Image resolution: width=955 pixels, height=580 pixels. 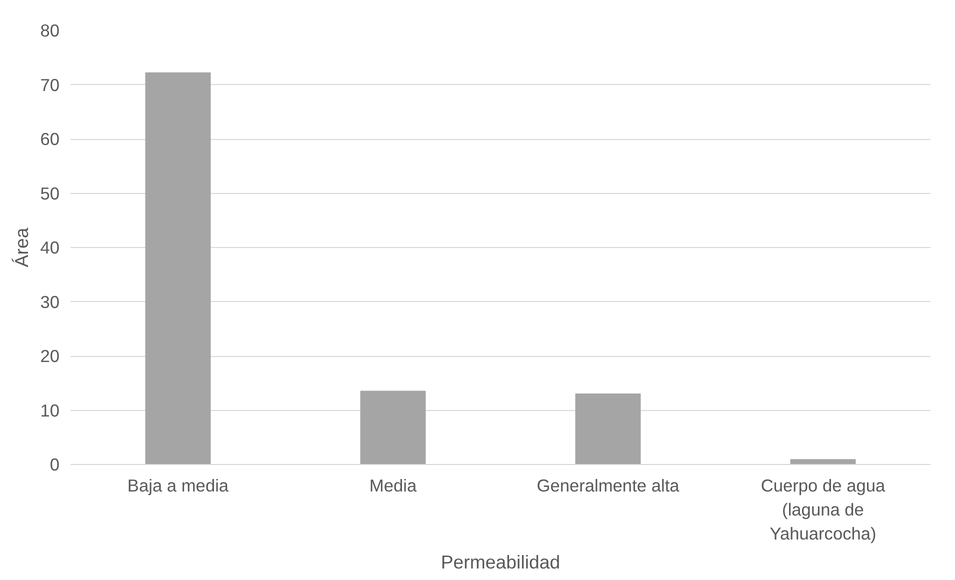 I want to click on y-tick-label: 80, so click(x=50, y=30).